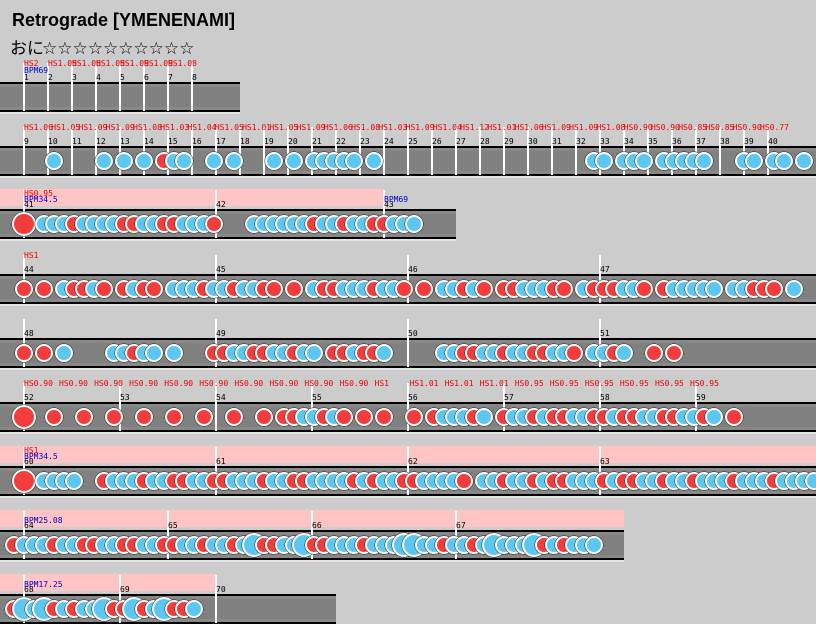 Image resolution: width=816 pixels, height=624 pixels. What do you see at coordinates (610, 127) in the screenshot?
I see `scroll-speed: HS1.08` at bounding box center [610, 127].